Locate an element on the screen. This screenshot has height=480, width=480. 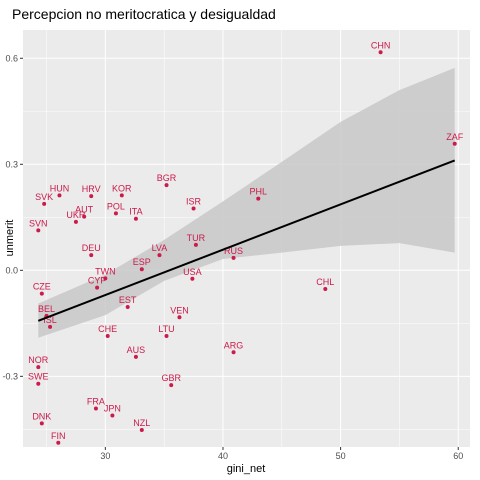
point-label-twn: TWN is located at coordinates (105, 271).